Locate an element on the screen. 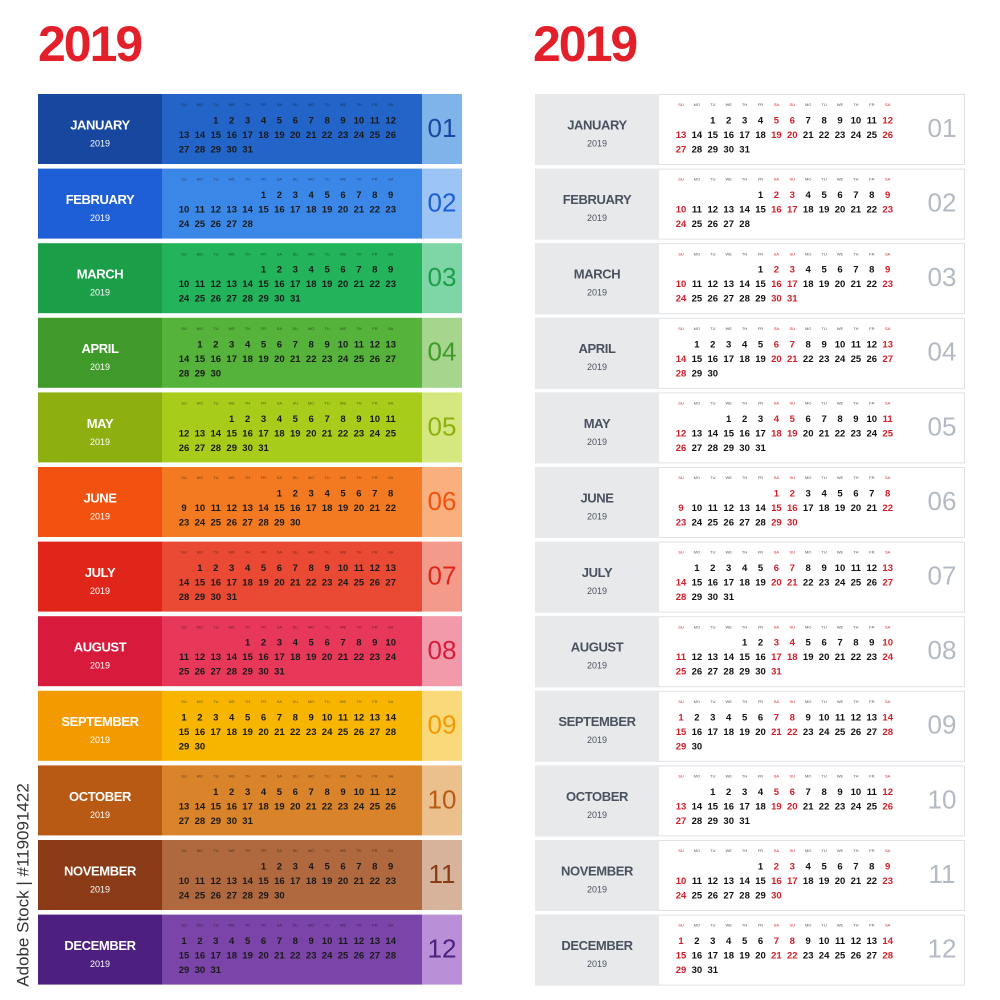 The image size is (1000, 1000). month-number: 06 is located at coordinates (442, 501).